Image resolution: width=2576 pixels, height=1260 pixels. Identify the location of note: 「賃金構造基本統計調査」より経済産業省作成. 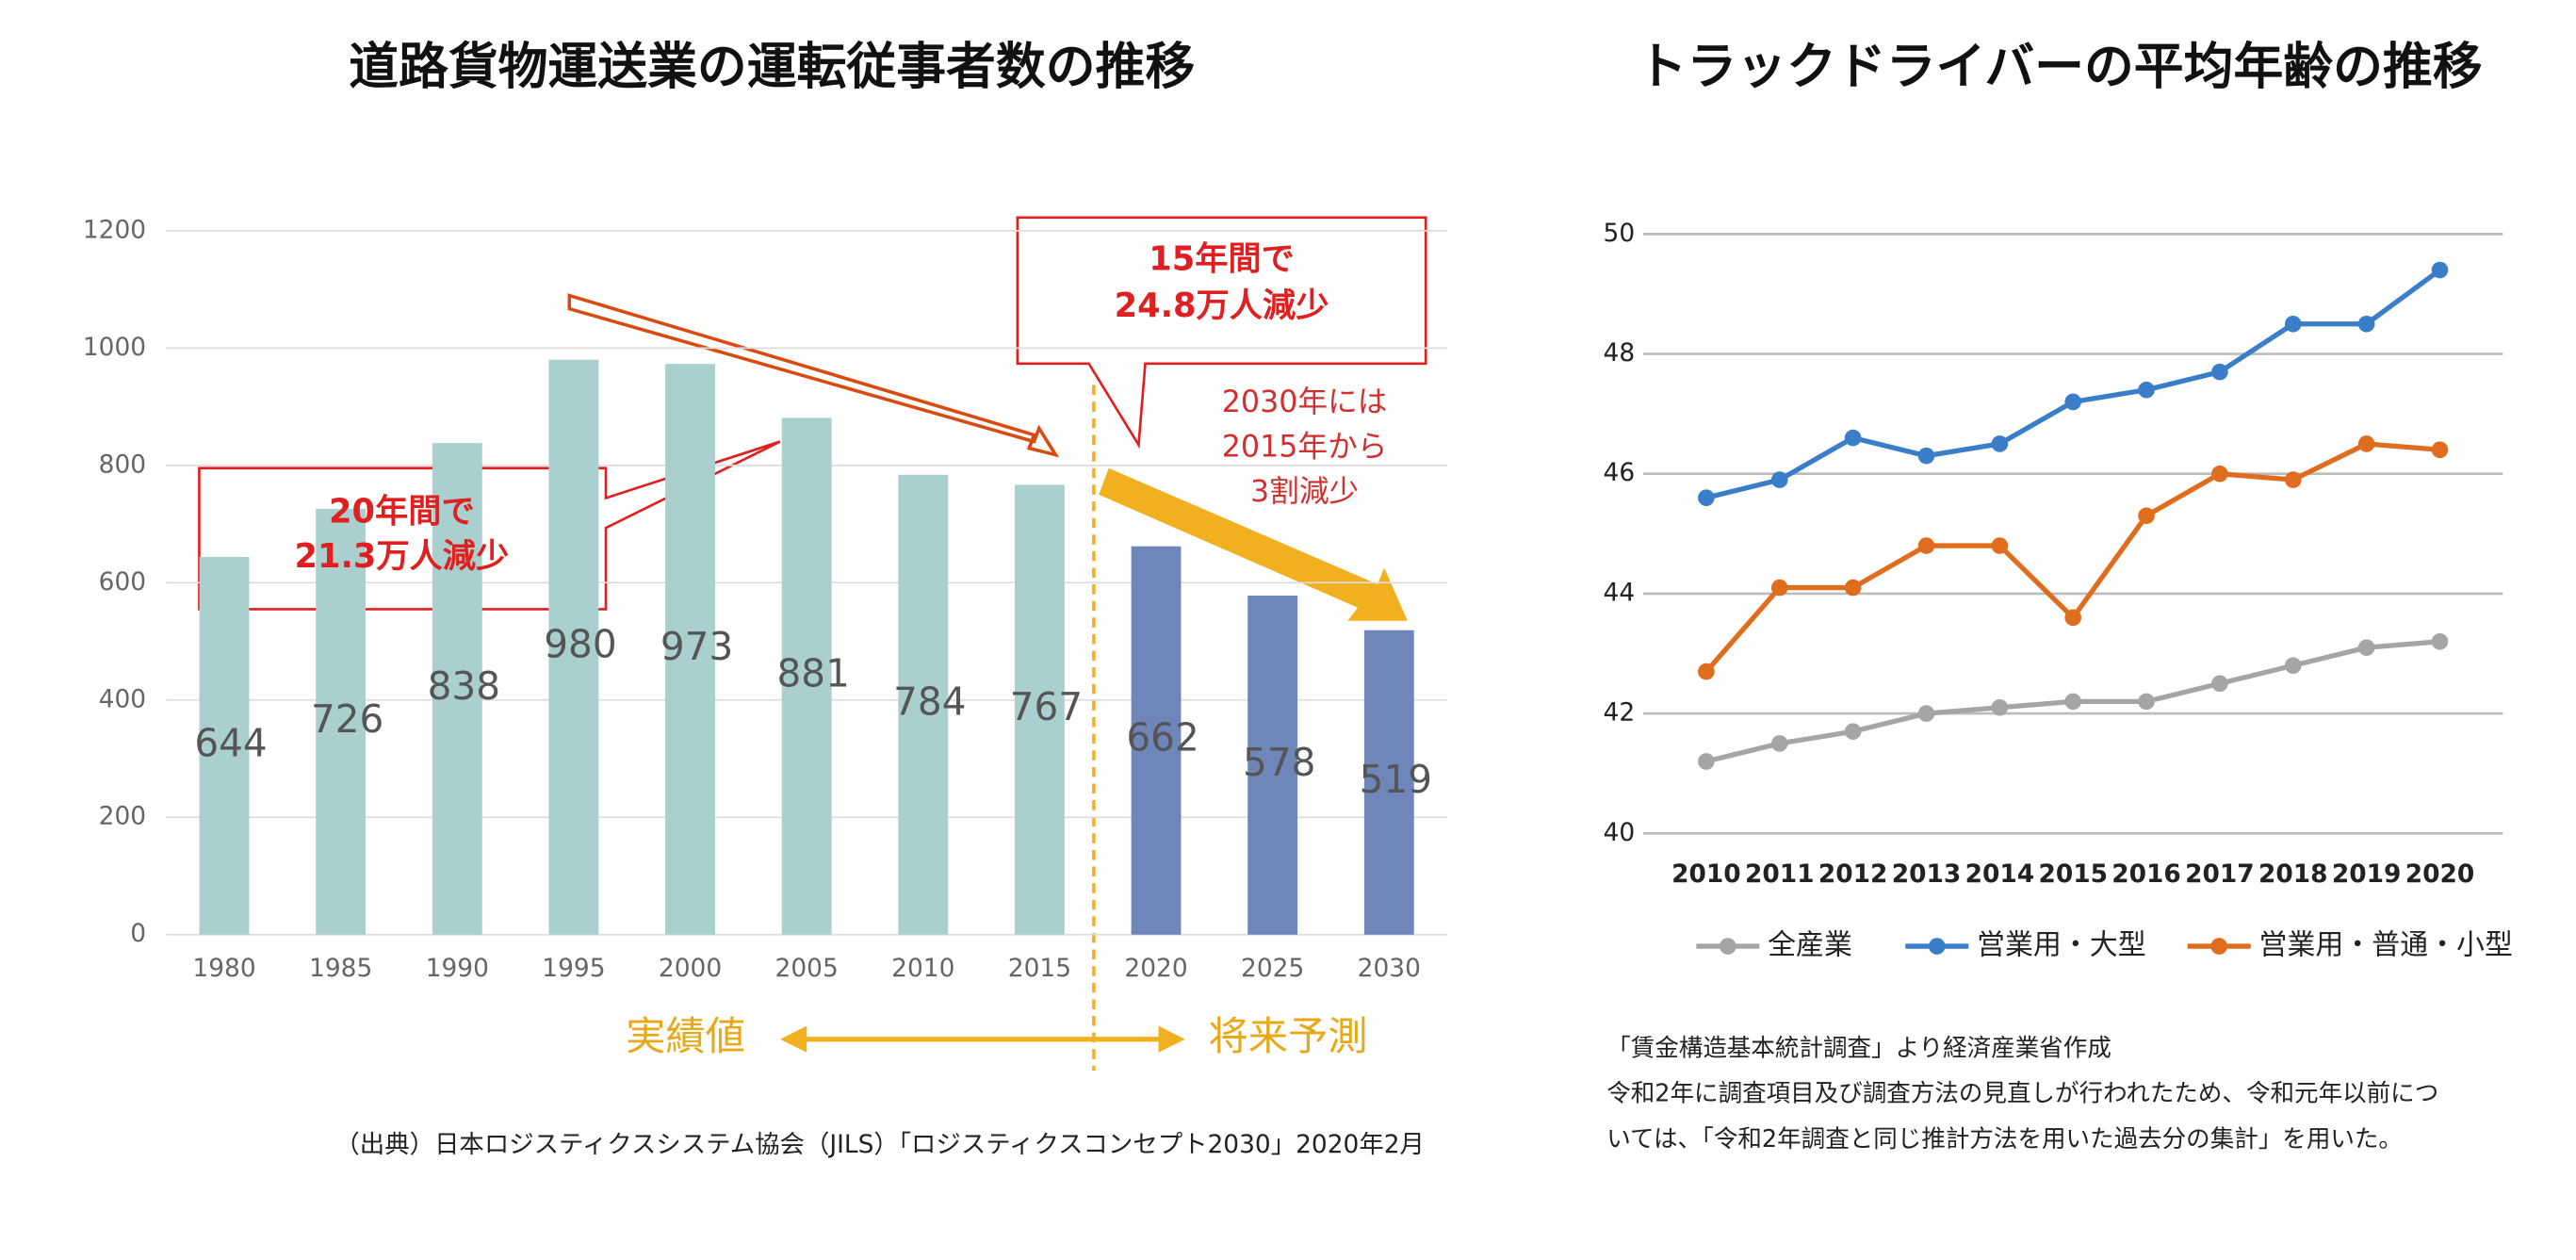
(1858, 1048).